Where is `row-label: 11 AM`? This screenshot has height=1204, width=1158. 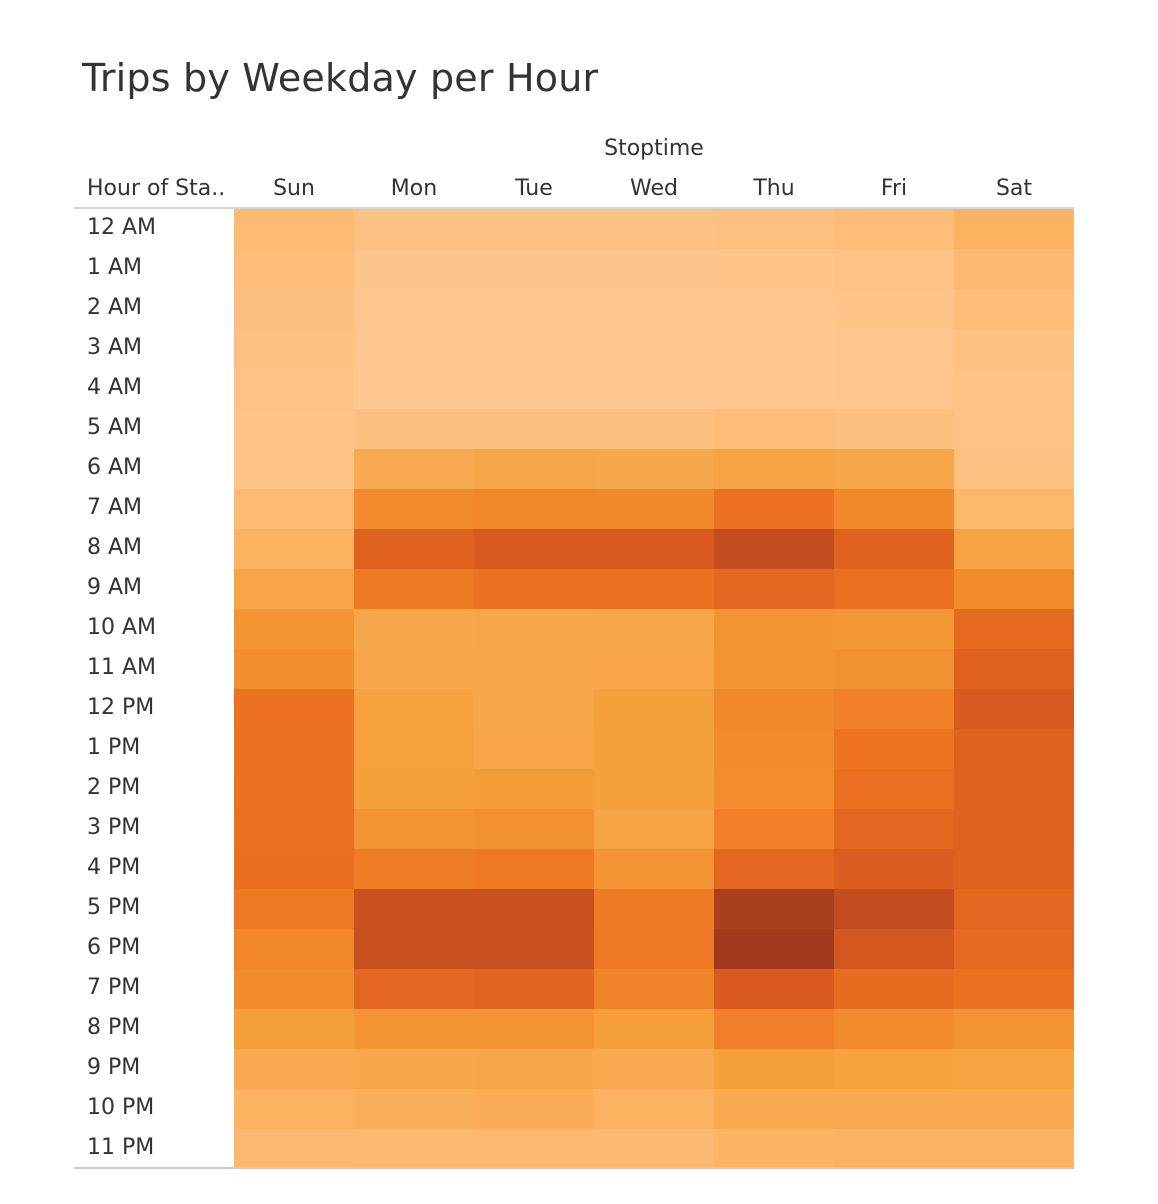
row-label: 11 AM is located at coordinates (122, 667).